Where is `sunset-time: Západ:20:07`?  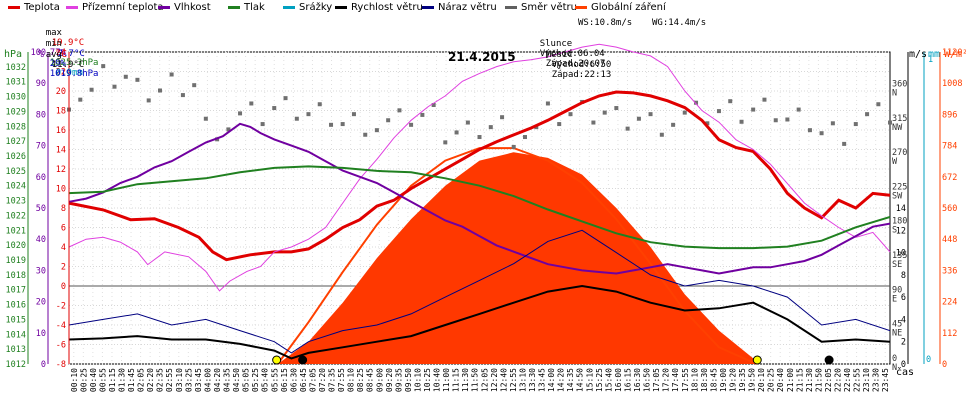 sunset-time: Západ:20:07 is located at coordinates (575, 64).